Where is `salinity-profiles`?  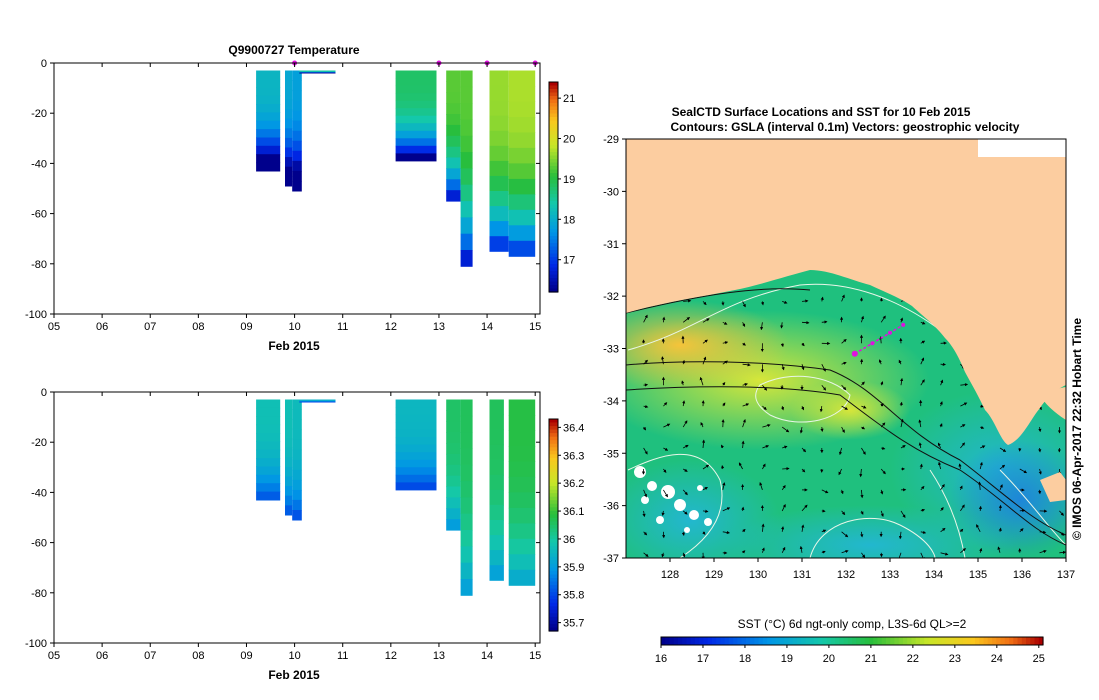
salinity-profiles is located at coordinates (396, 497).